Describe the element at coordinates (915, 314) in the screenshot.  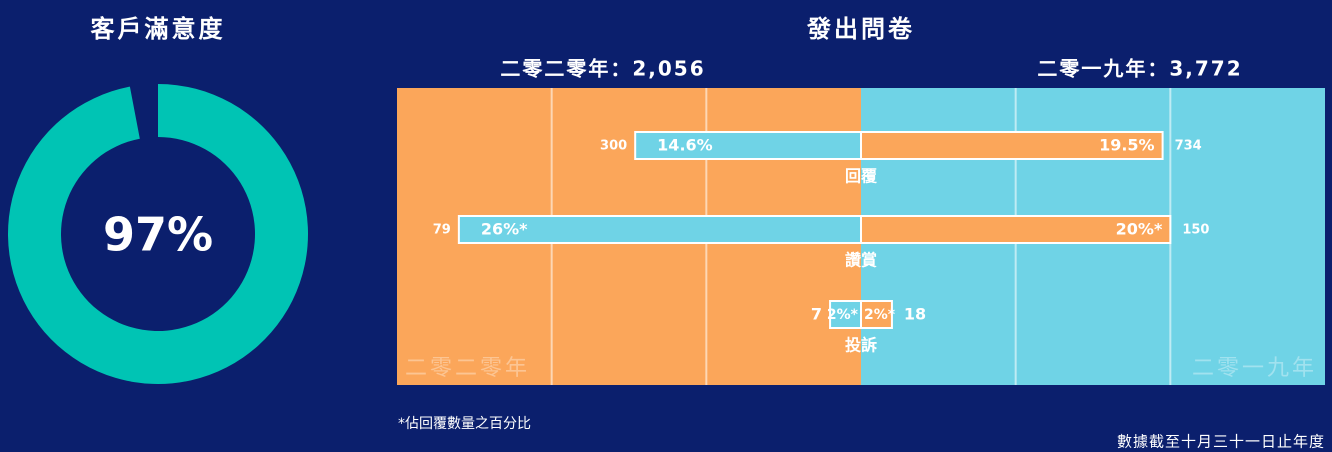
I see `bar-count: 18` at that location.